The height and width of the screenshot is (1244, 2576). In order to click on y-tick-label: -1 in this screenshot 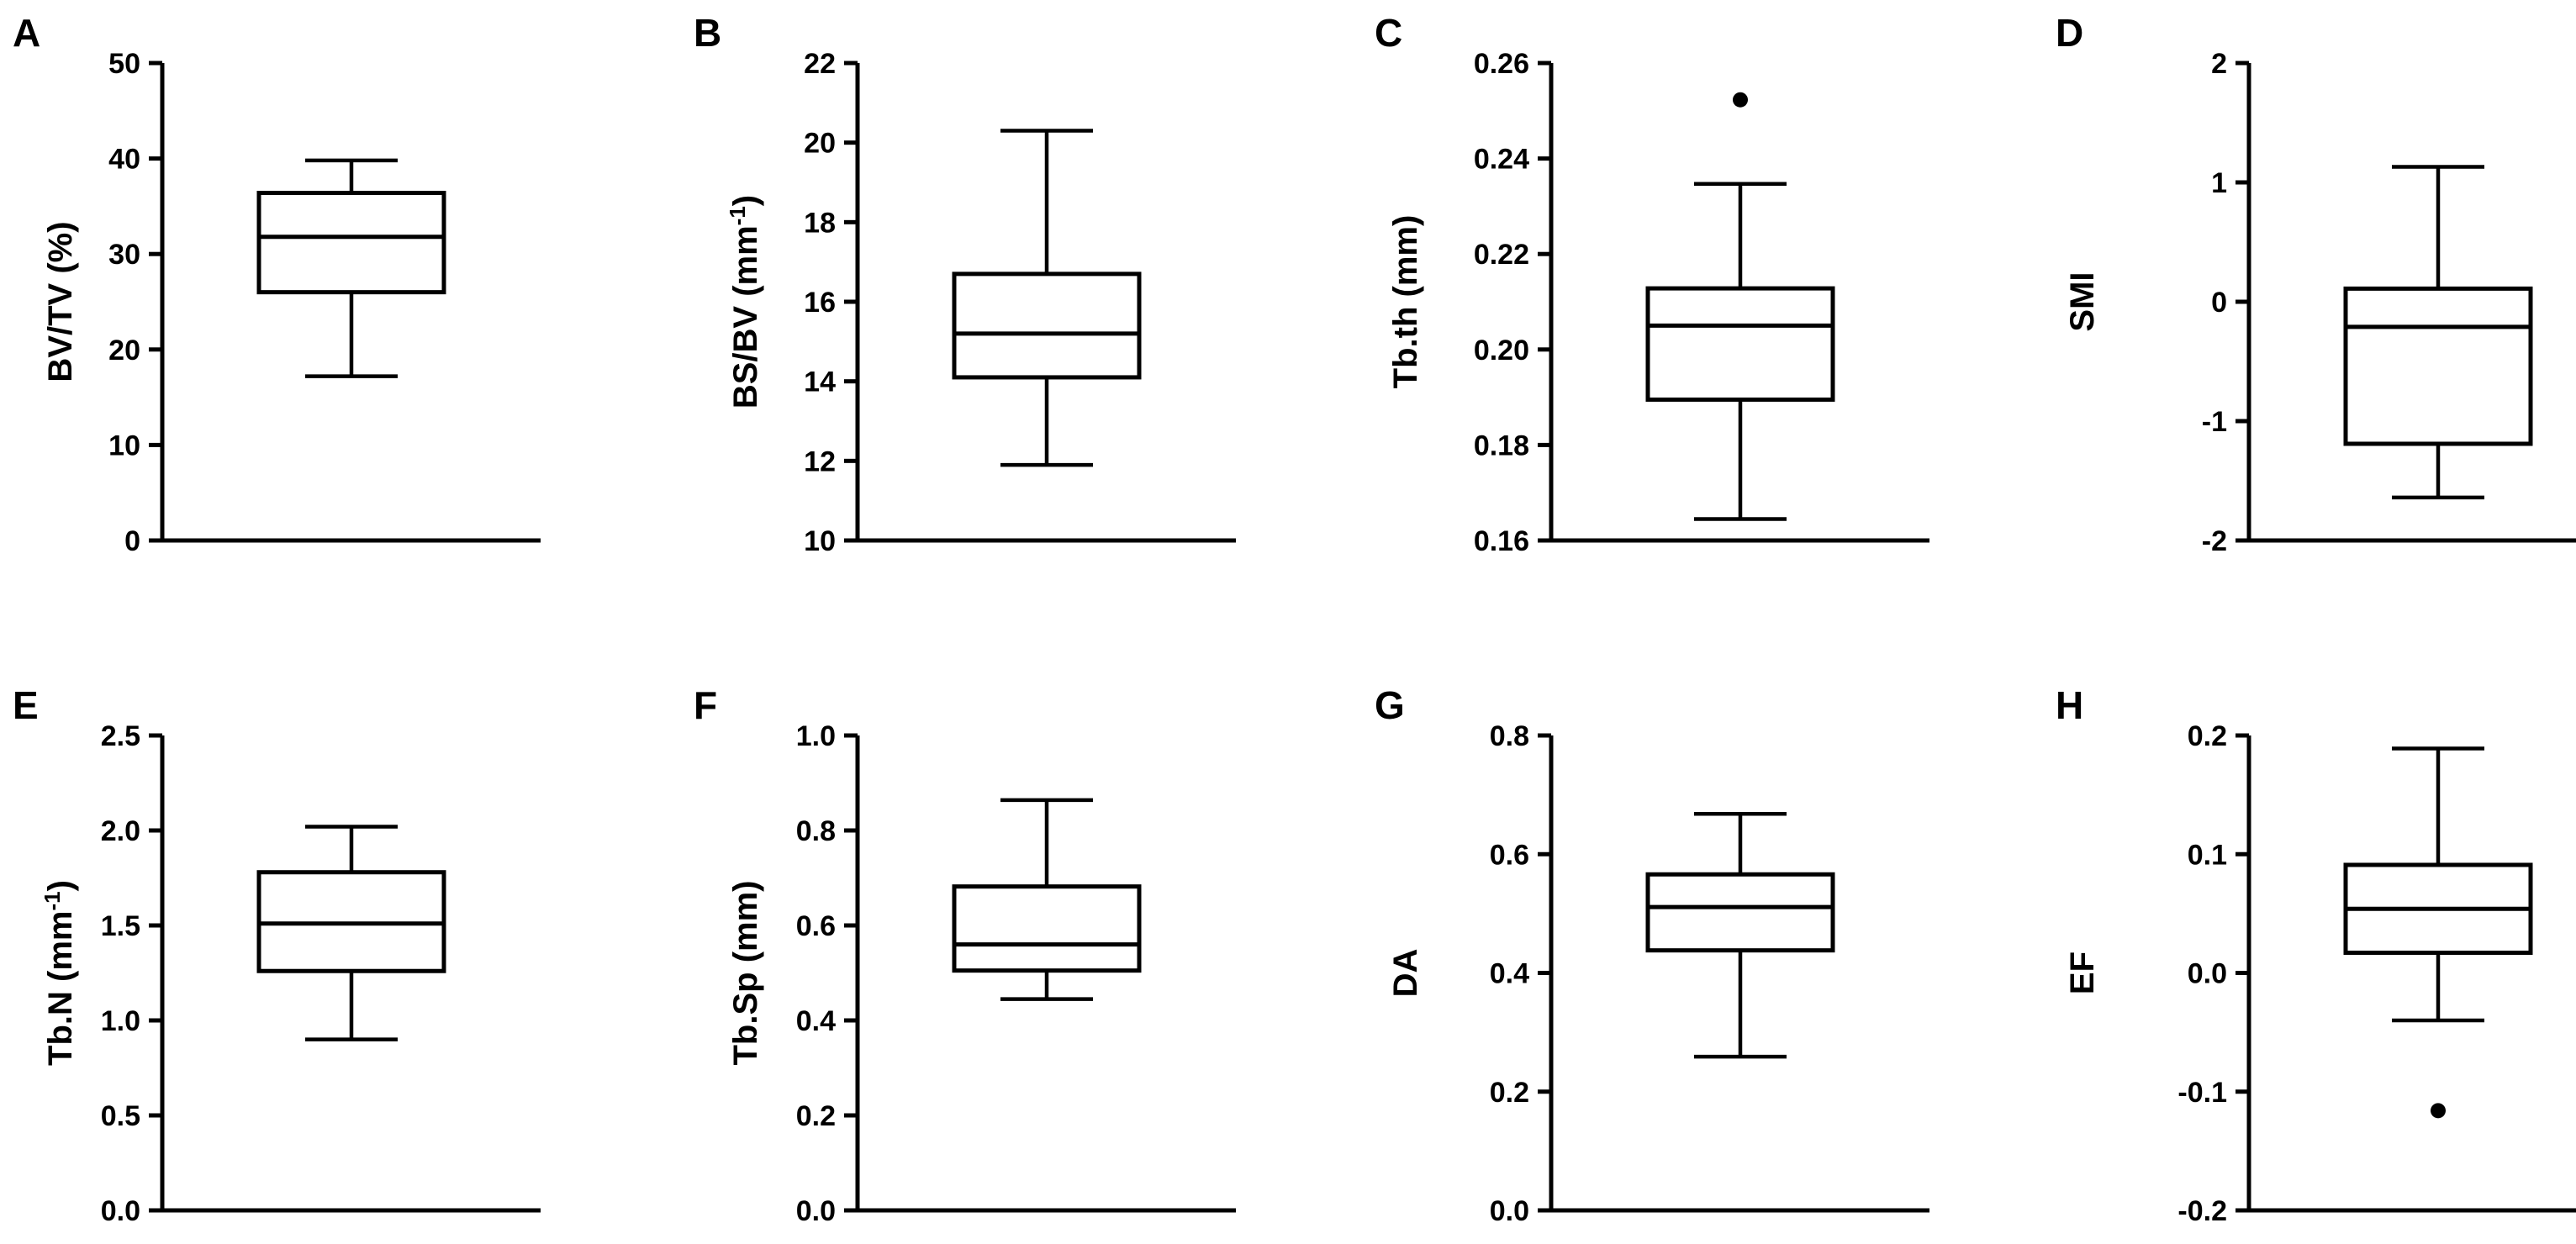, I will do `click(2214, 422)`.